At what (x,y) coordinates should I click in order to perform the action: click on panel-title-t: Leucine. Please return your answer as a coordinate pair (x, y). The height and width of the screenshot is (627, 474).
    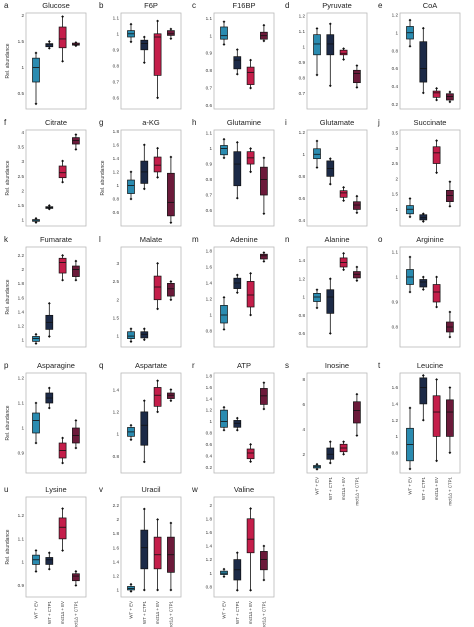
    Looking at the image, I should click on (430, 365).